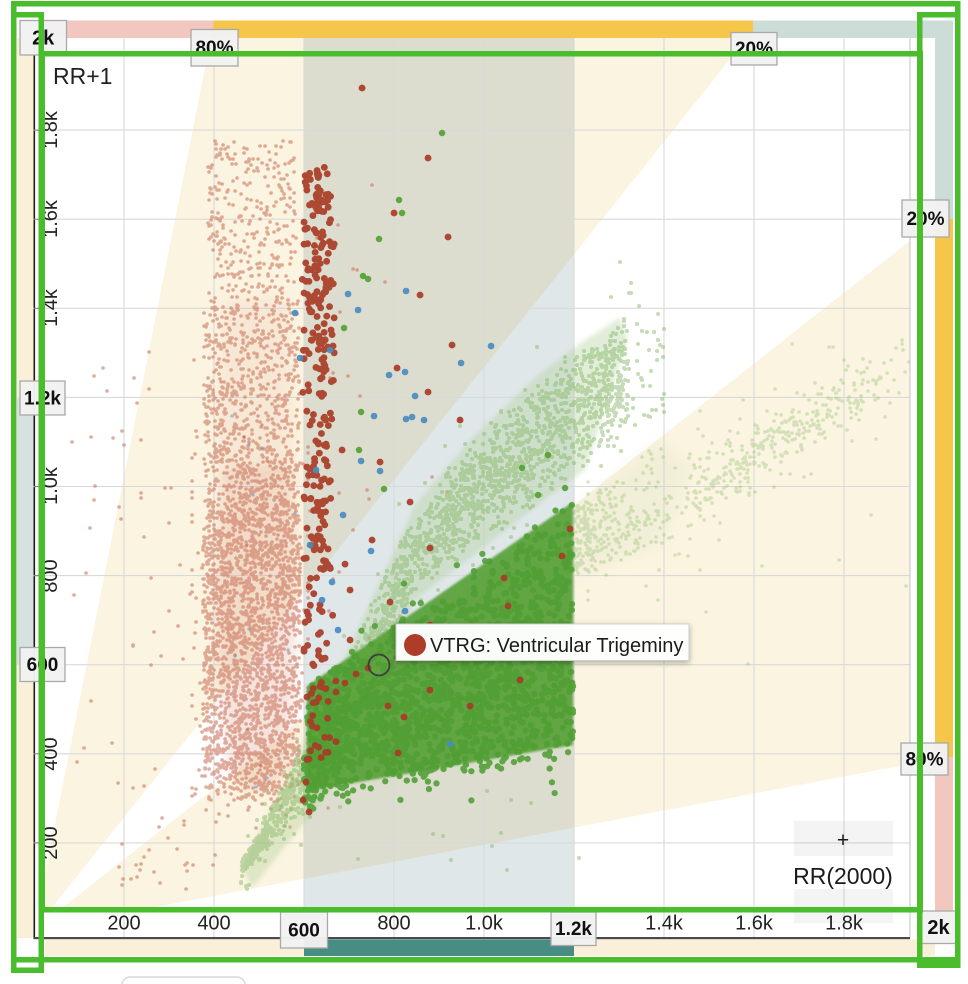 Image resolution: width=968 pixels, height=984 pixels. What do you see at coordinates (843, 876) in the screenshot?
I see `svg-text: RR(2000)` at bounding box center [843, 876].